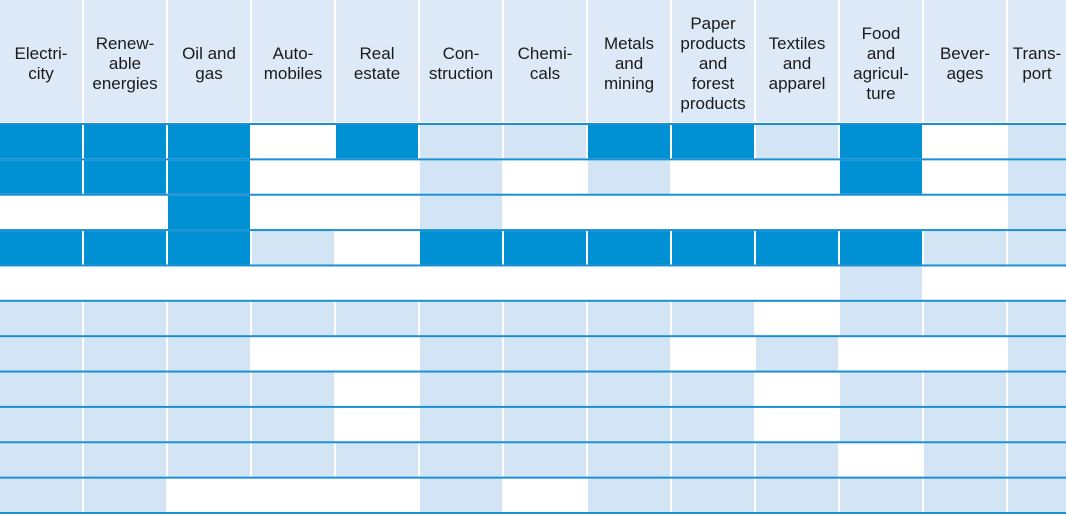  Describe the element at coordinates (125, 63) in the screenshot. I see `column-header-label: able` at that location.